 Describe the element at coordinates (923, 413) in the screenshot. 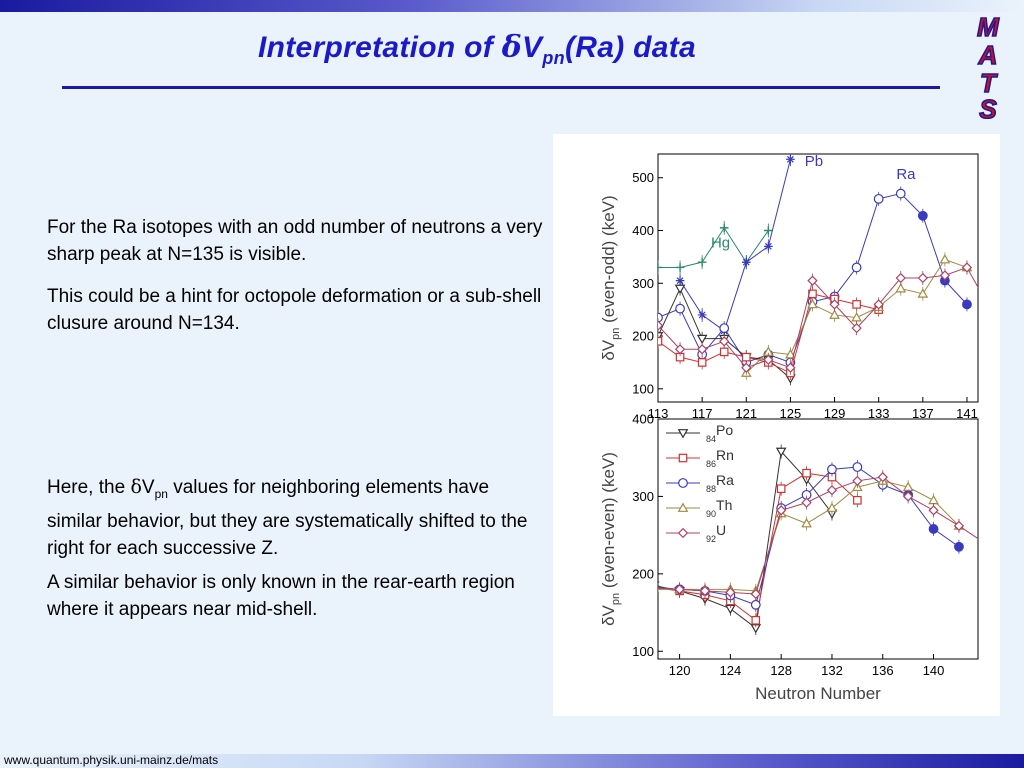

I see `x-tick-label: 137` at that location.